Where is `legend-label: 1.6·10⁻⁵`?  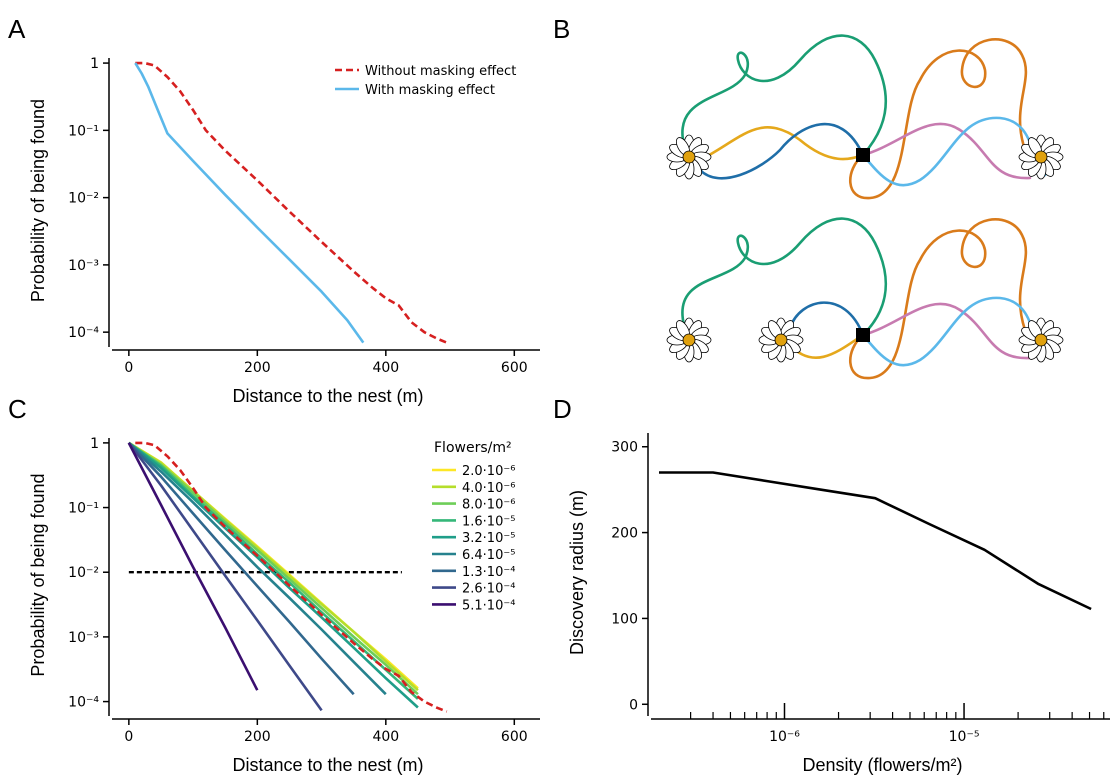
legend-label: 1.6·10⁻⁵ is located at coordinates (488, 521).